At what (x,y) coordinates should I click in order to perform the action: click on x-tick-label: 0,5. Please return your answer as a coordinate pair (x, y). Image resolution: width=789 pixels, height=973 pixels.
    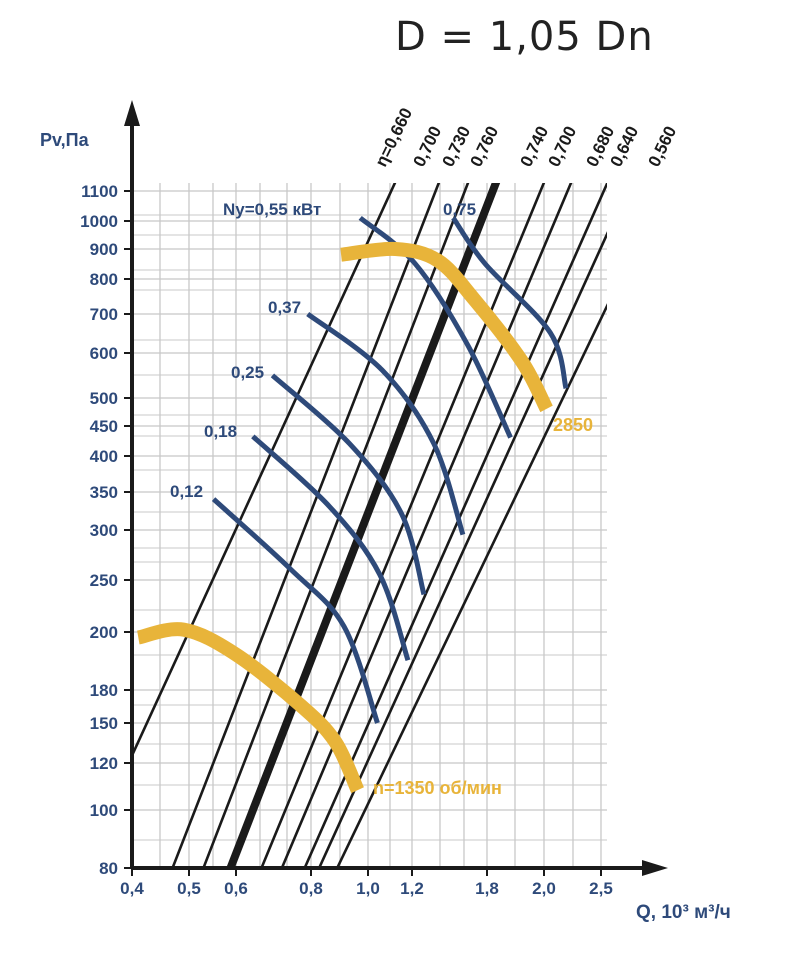
    Looking at the image, I should click on (189, 888).